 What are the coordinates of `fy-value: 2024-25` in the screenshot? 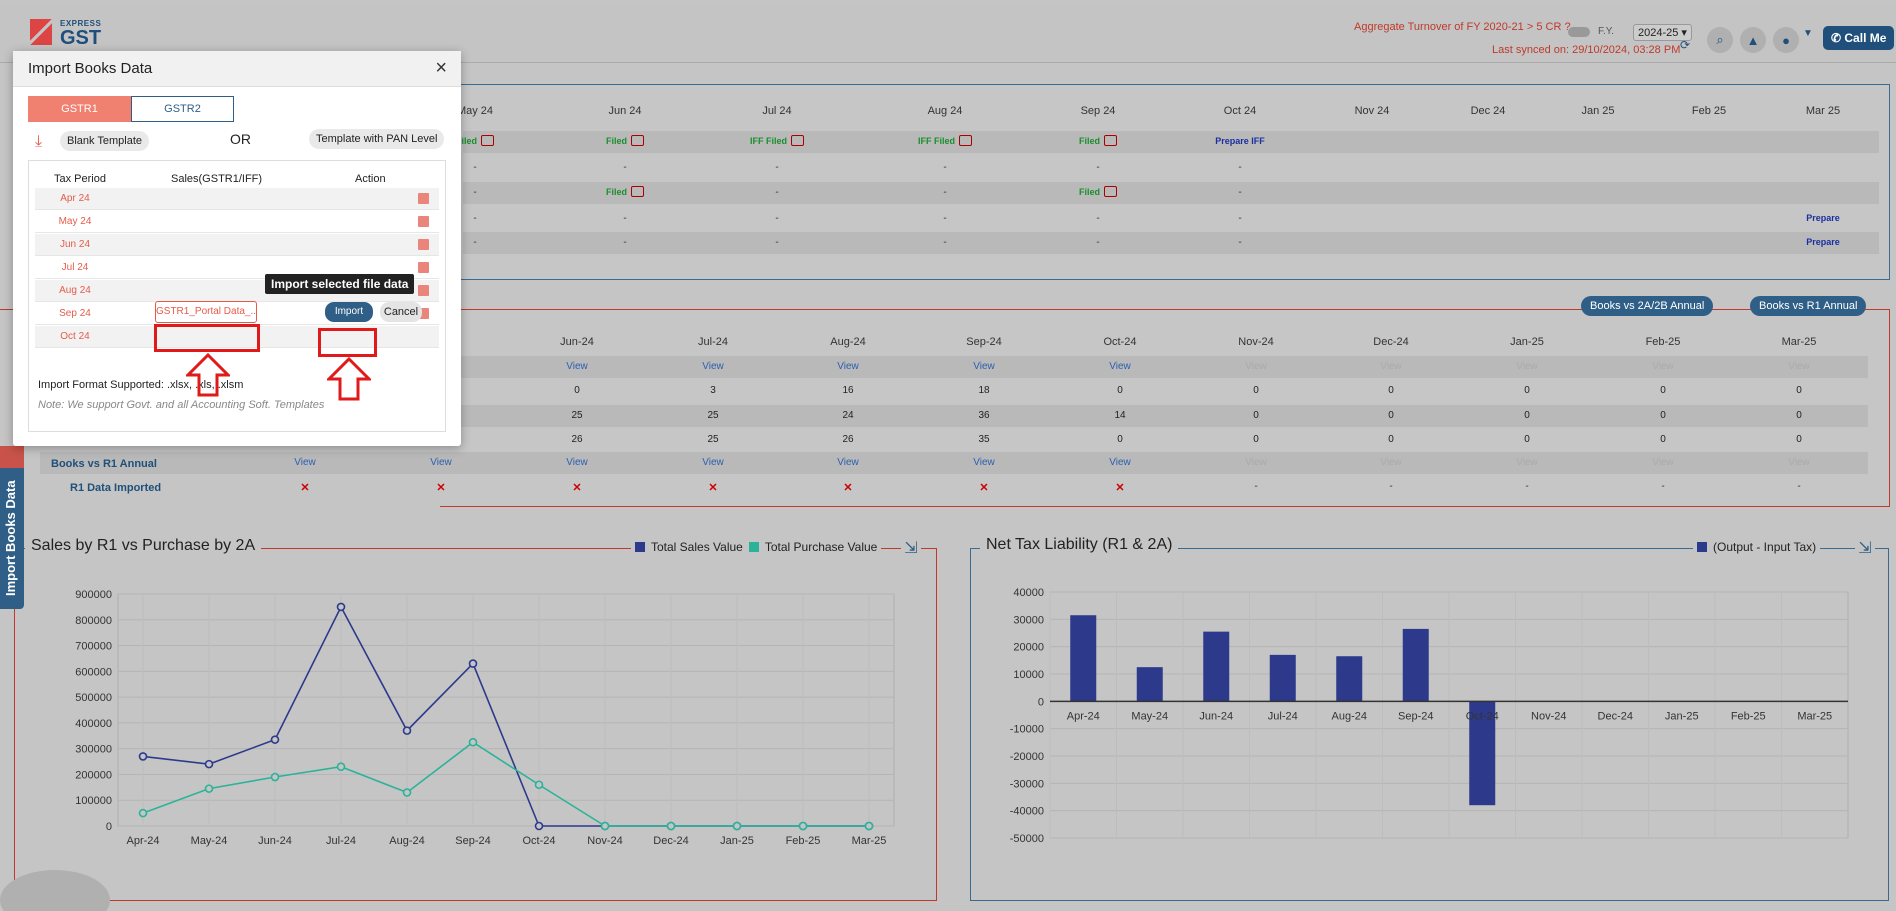 It's located at (1658, 33).